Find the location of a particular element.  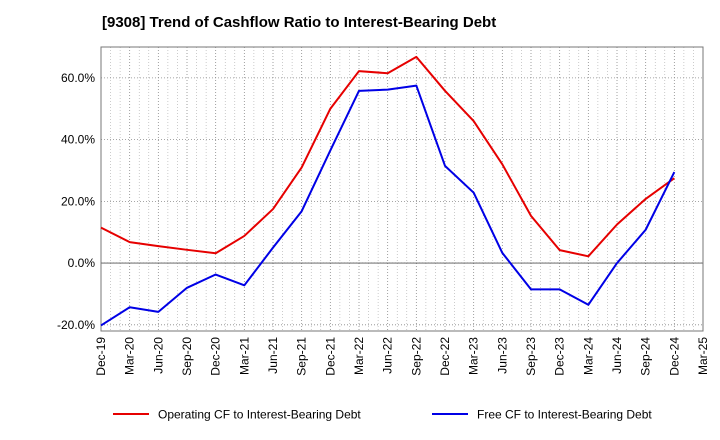

y-tick-label: 0.0% is located at coordinates (82, 263).